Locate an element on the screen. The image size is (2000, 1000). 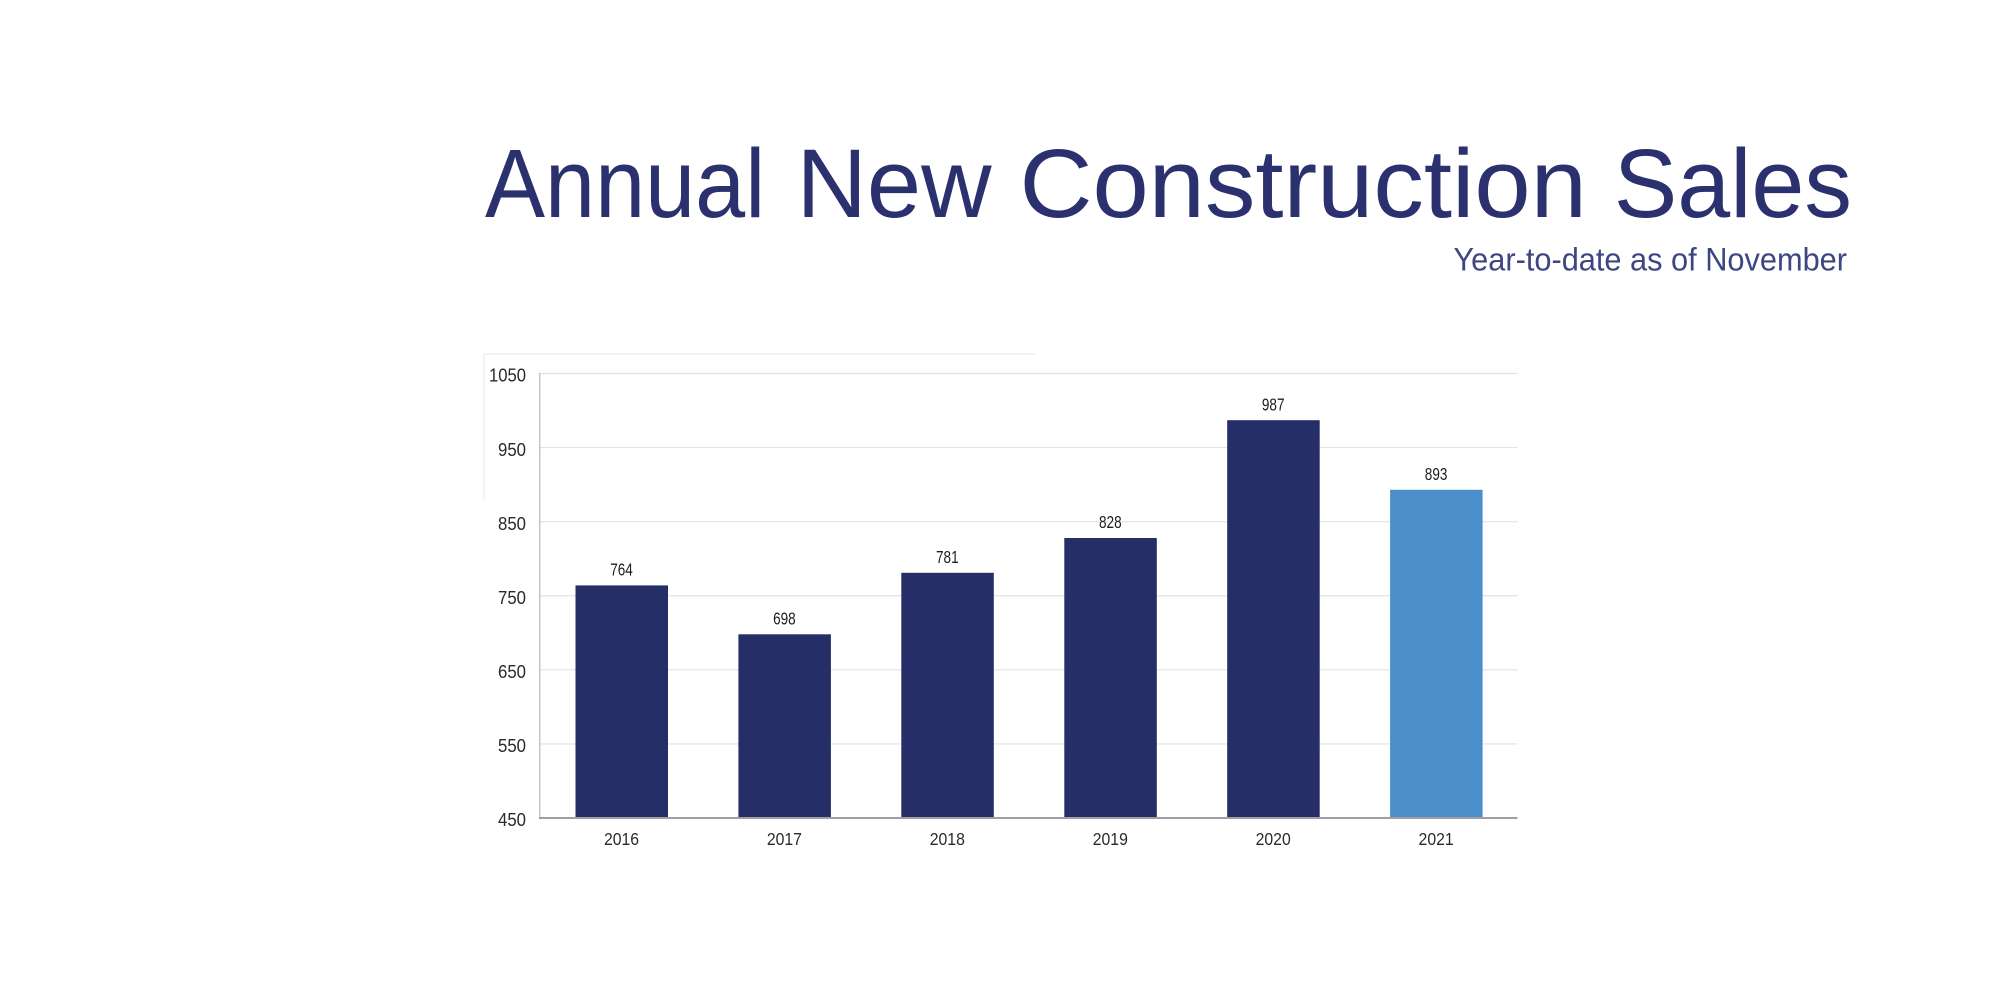
svg-text: 987 is located at coordinates (1273, 404).